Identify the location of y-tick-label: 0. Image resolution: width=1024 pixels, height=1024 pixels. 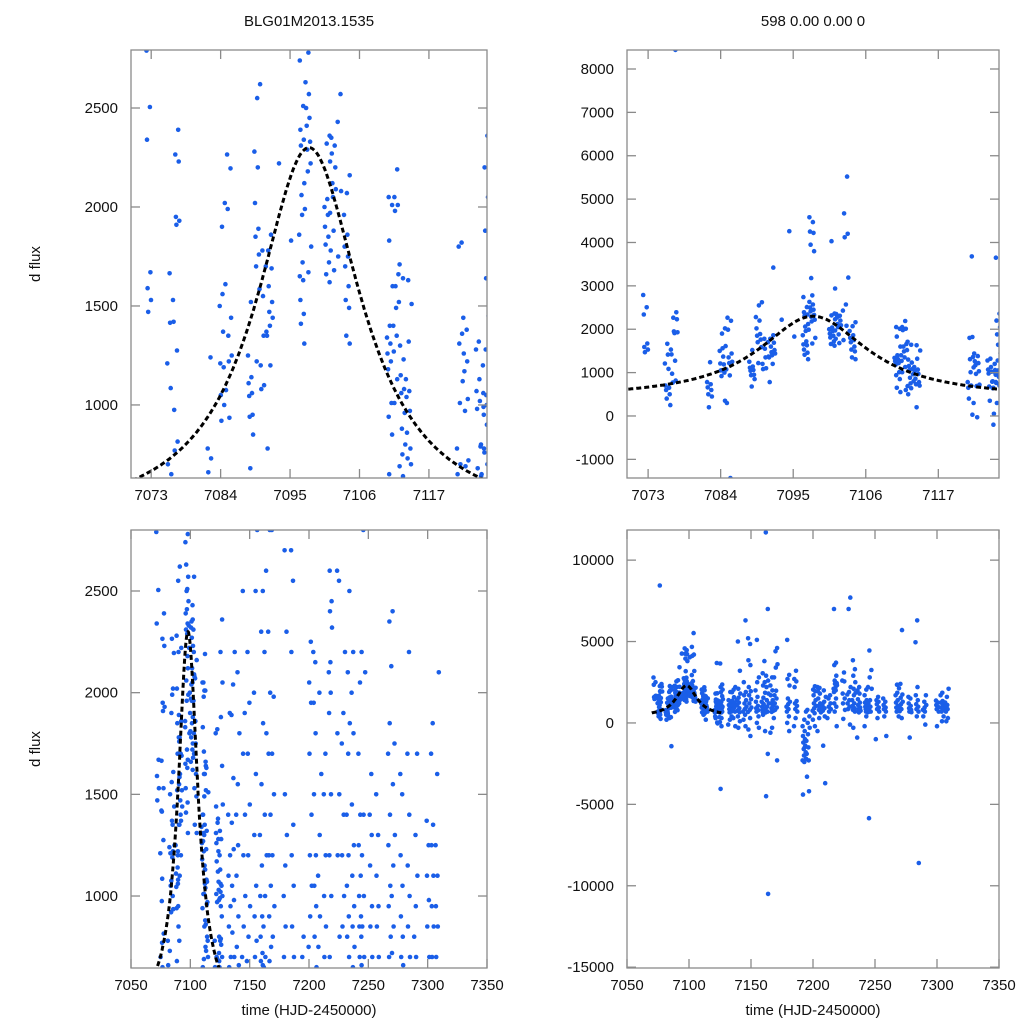
(610, 723).